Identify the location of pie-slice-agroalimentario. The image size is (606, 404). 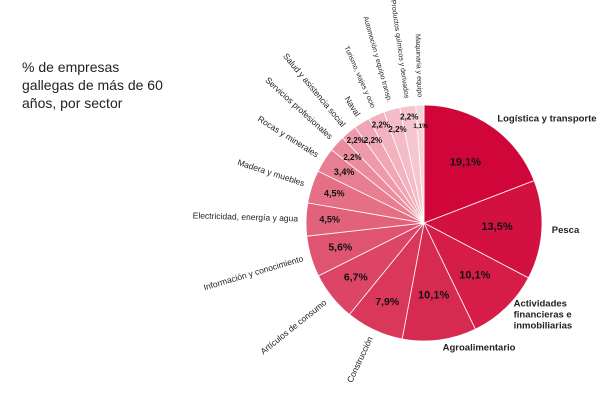
(438, 281).